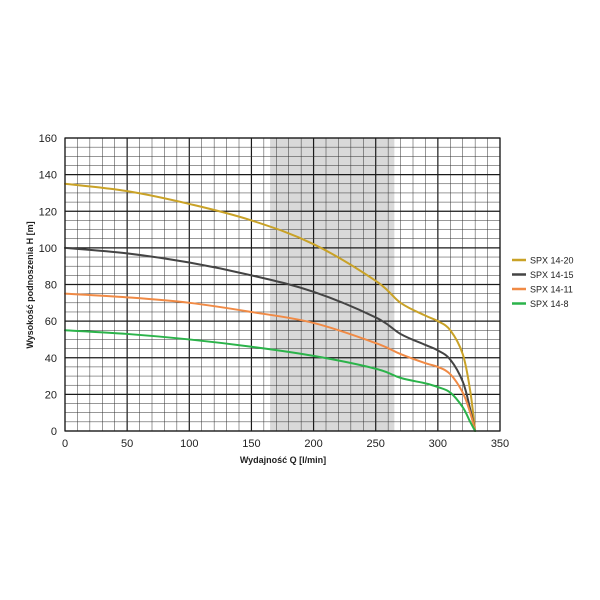  I want to click on x-tick-label: 100, so click(189, 444).